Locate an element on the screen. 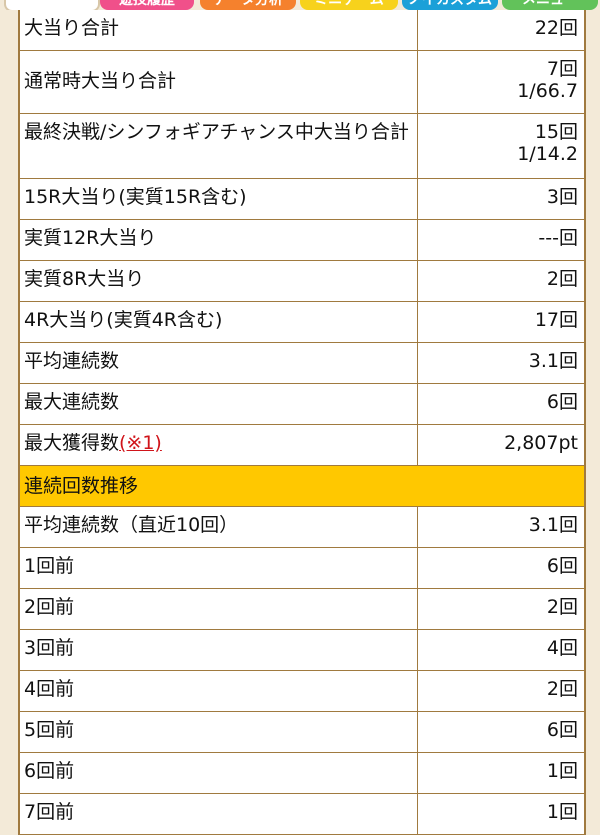 This screenshot has width=600, height=835. stat-row: 通常時大当り合計 7回 1/66.7 is located at coordinates (302, 82).